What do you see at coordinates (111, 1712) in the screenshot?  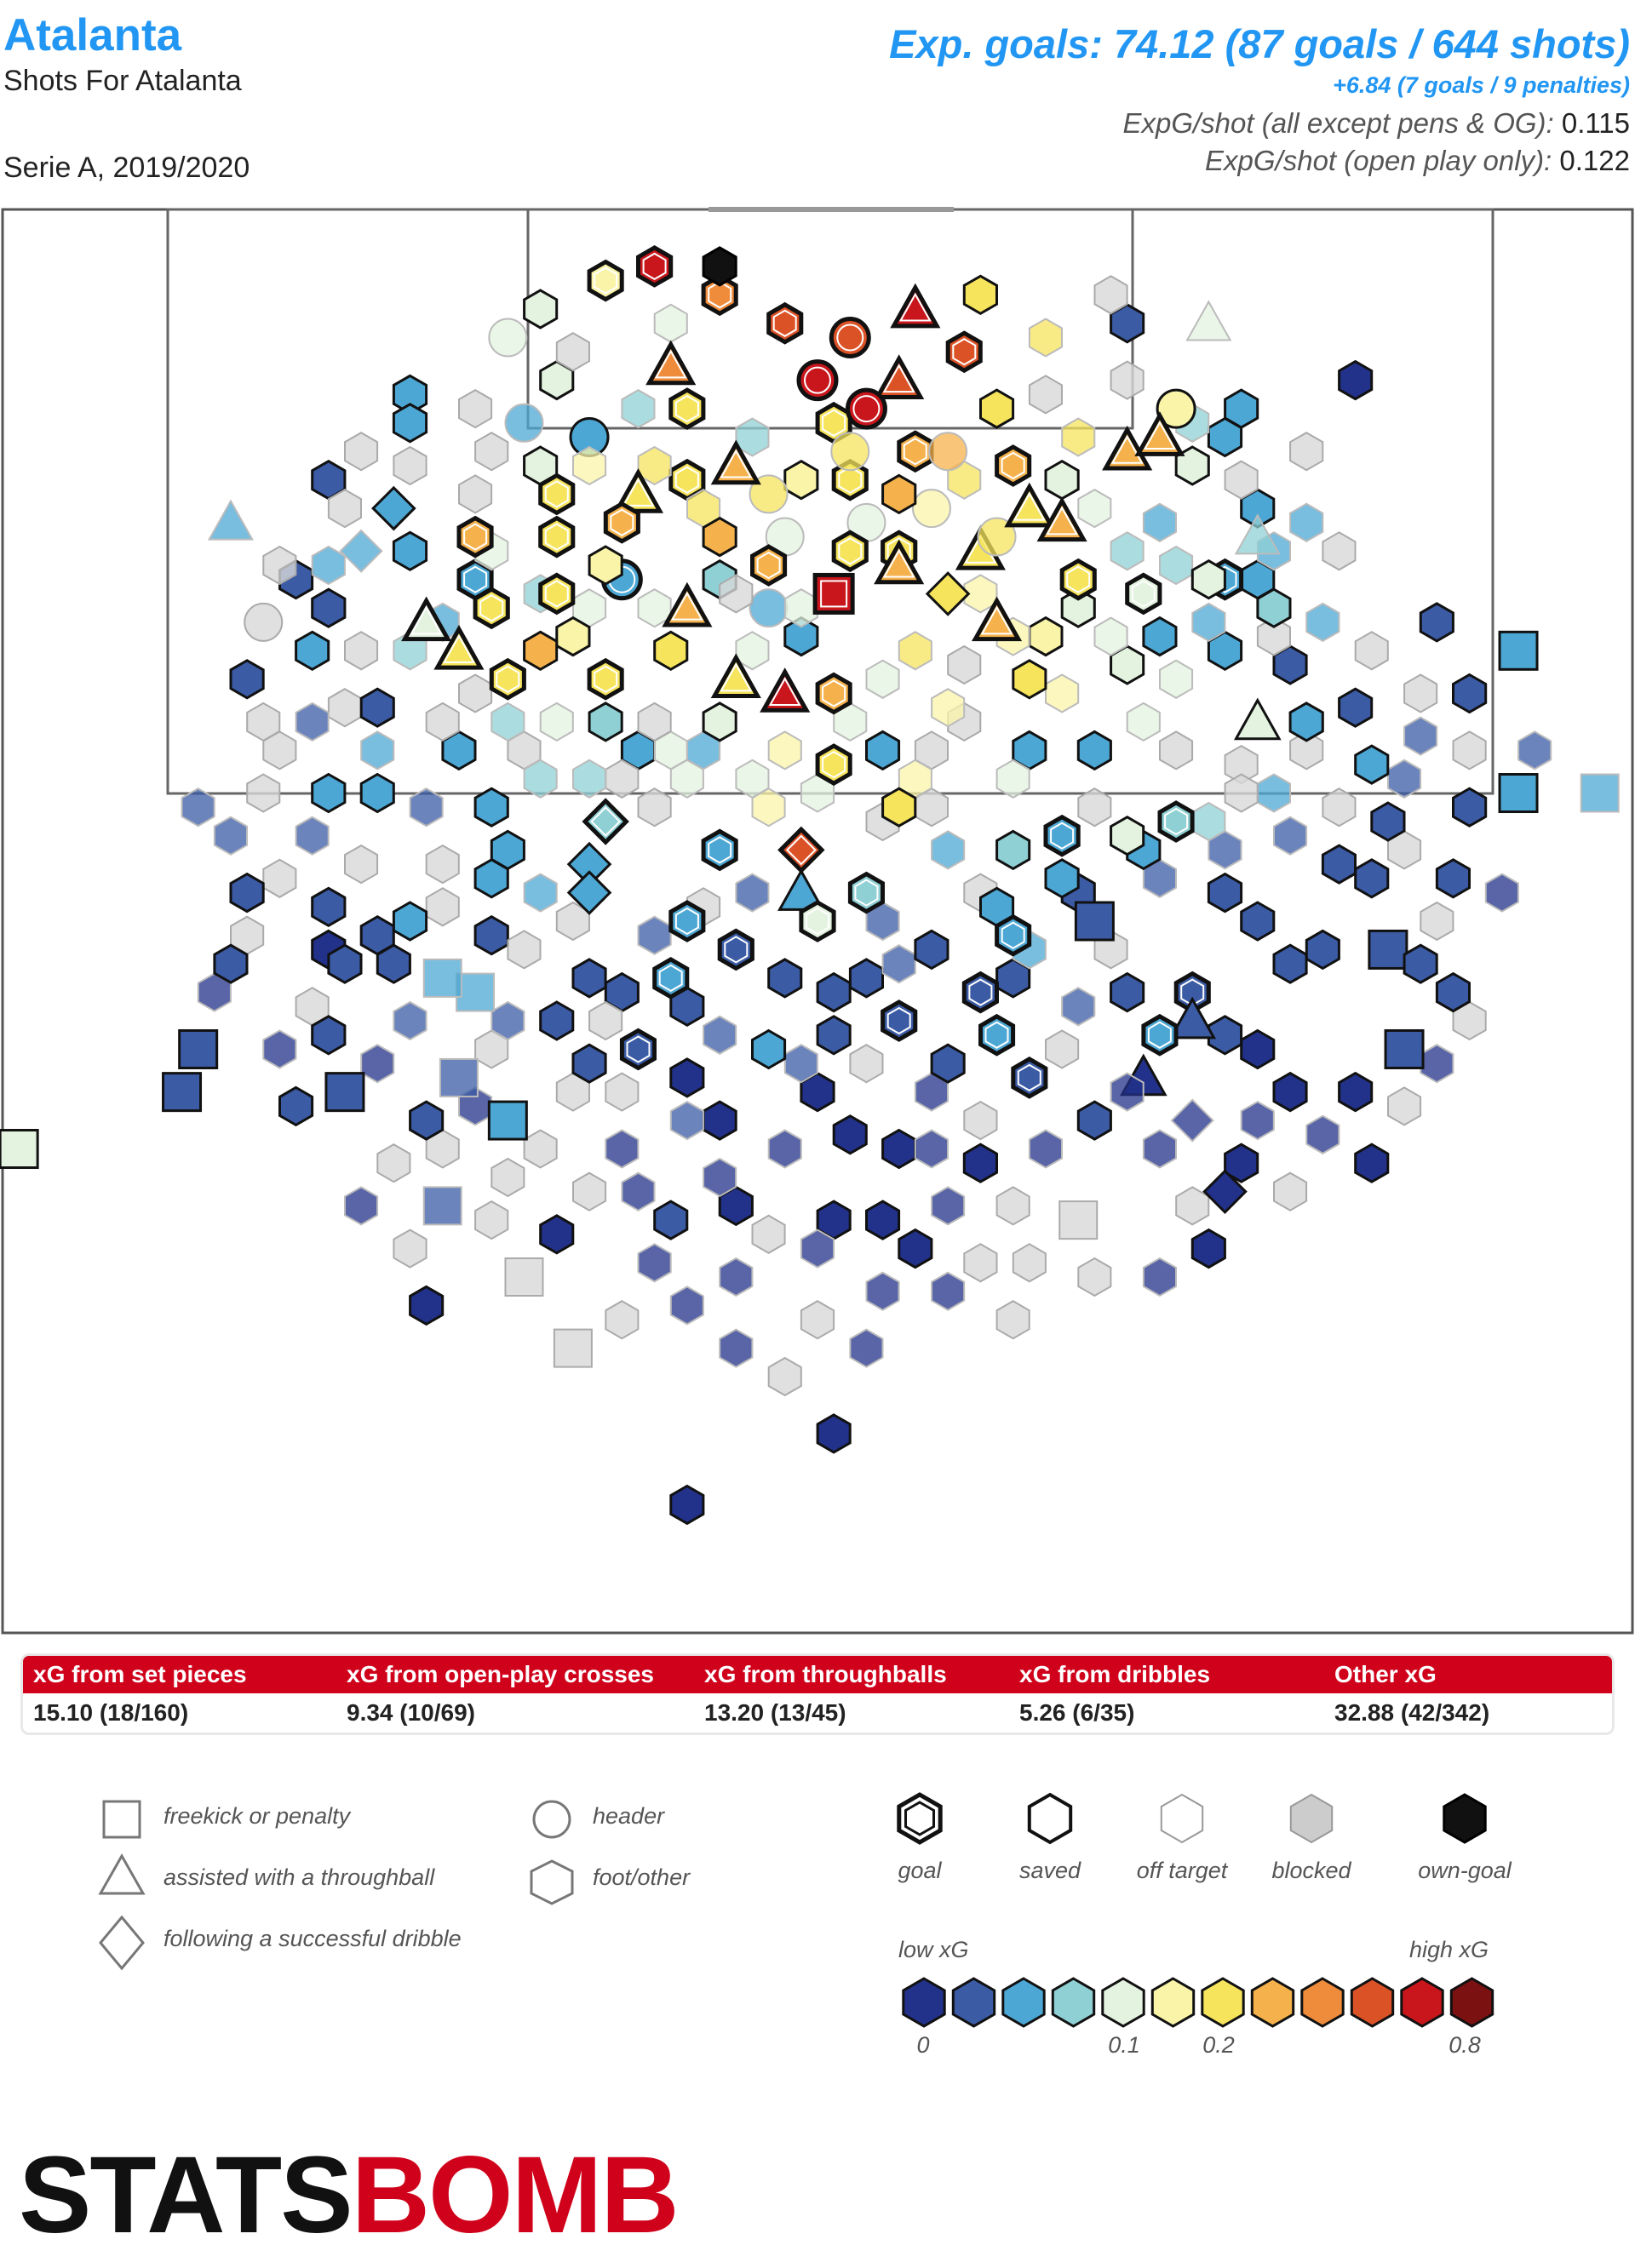 I see `xg-value-set-pieces: 15.10 (18/160)` at bounding box center [111, 1712].